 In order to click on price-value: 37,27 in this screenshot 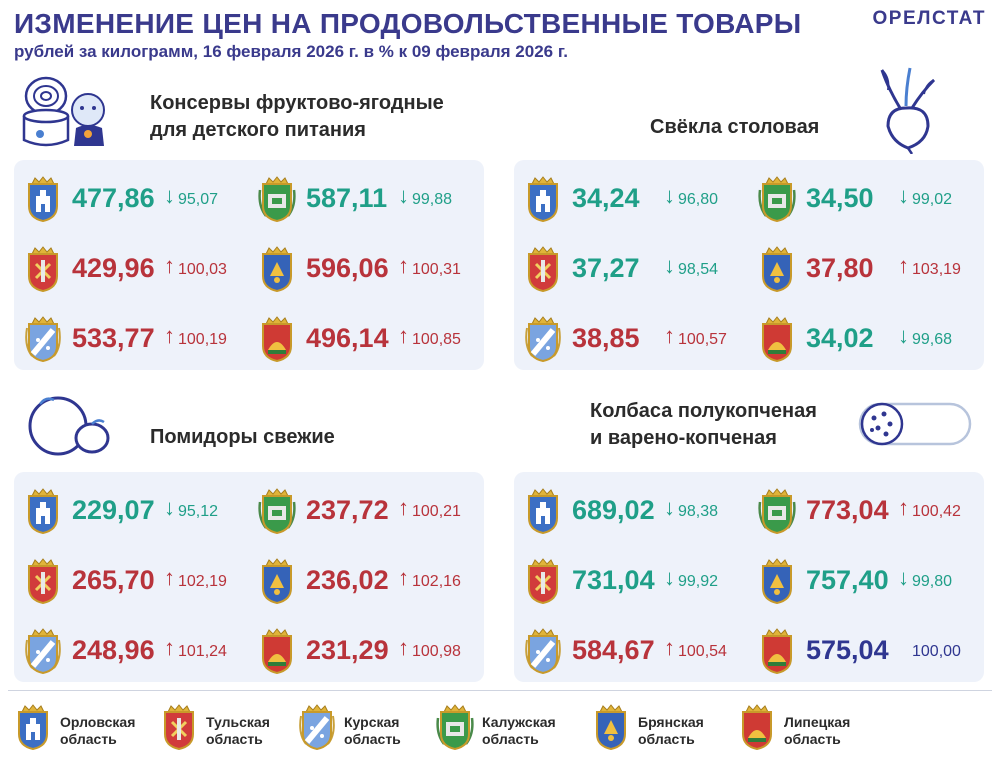, I will do `click(606, 268)`.